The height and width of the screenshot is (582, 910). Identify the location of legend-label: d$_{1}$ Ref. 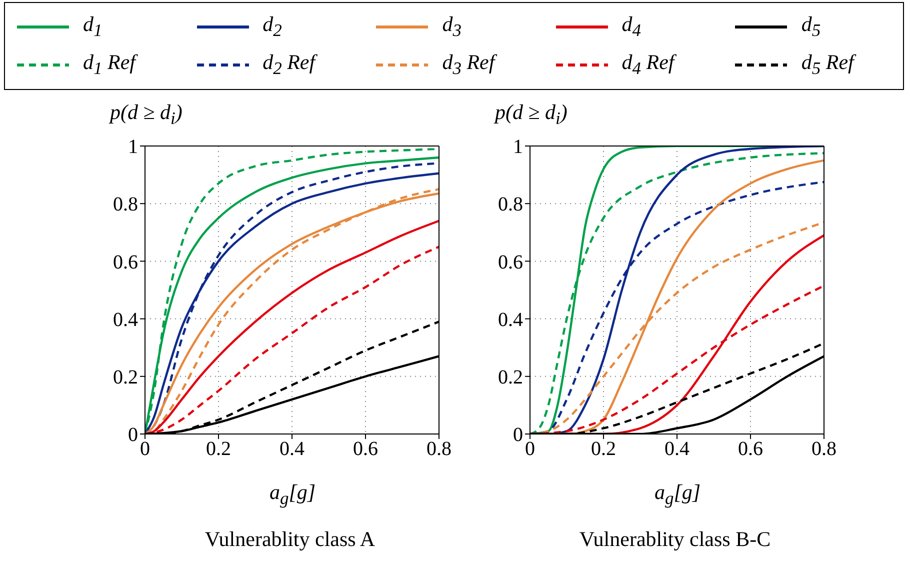
(109, 65).